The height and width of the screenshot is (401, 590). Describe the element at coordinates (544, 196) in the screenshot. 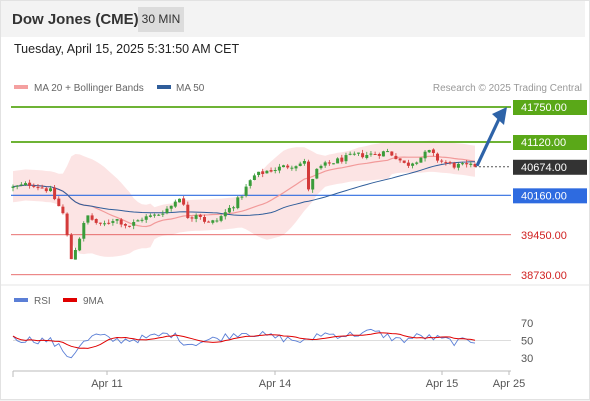

I see `level-label-pivot-3: 40160.00` at that location.